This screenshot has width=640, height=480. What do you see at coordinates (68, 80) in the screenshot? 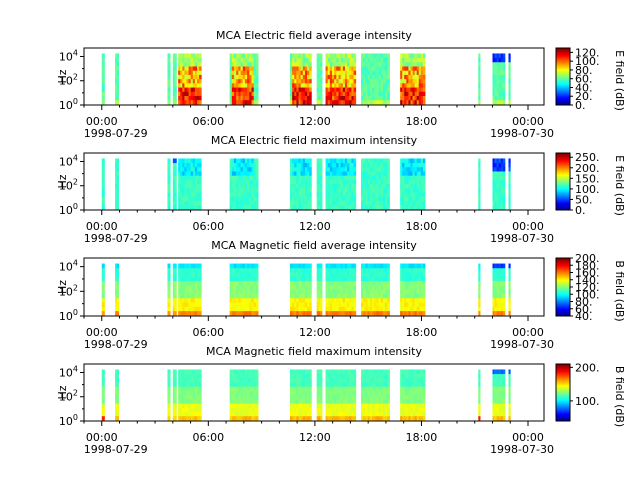
I see `y-tick-label: 102` at bounding box center [68, 80].